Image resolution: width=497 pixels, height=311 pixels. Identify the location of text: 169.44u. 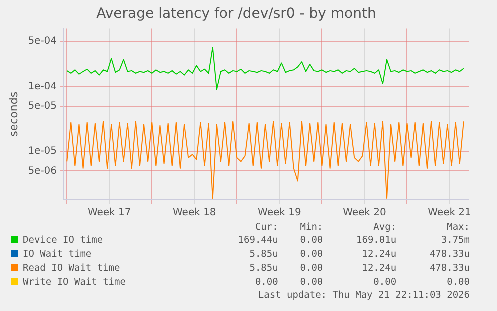
(257, 241).